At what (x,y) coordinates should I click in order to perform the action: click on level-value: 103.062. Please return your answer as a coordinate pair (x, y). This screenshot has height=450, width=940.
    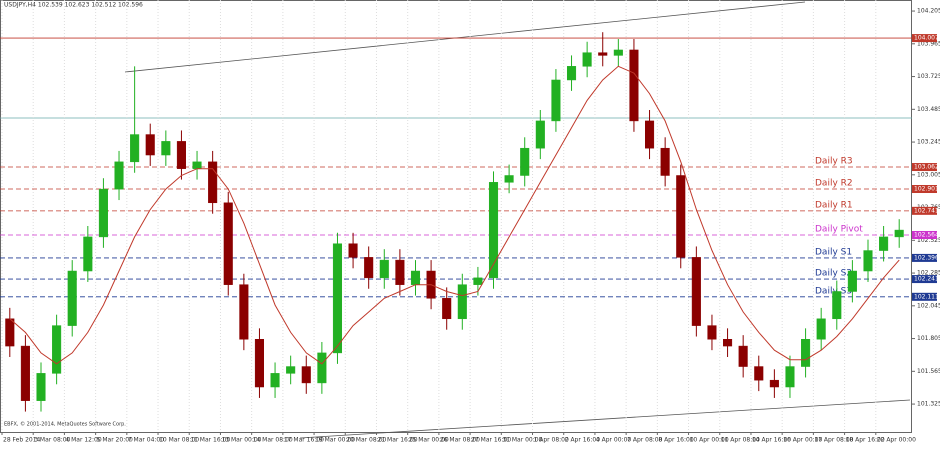
    Looking at the image, I should click on (926, 167).